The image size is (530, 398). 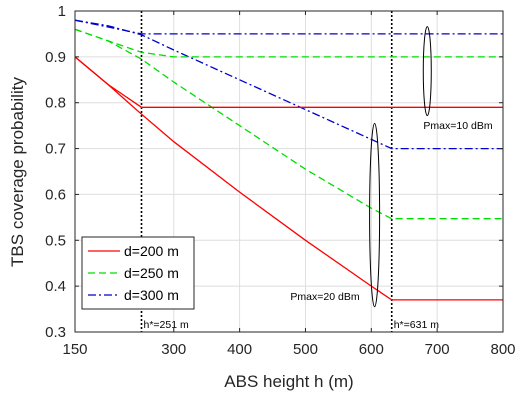 I want to click on group-ellipses, so click(x=400, y=167).